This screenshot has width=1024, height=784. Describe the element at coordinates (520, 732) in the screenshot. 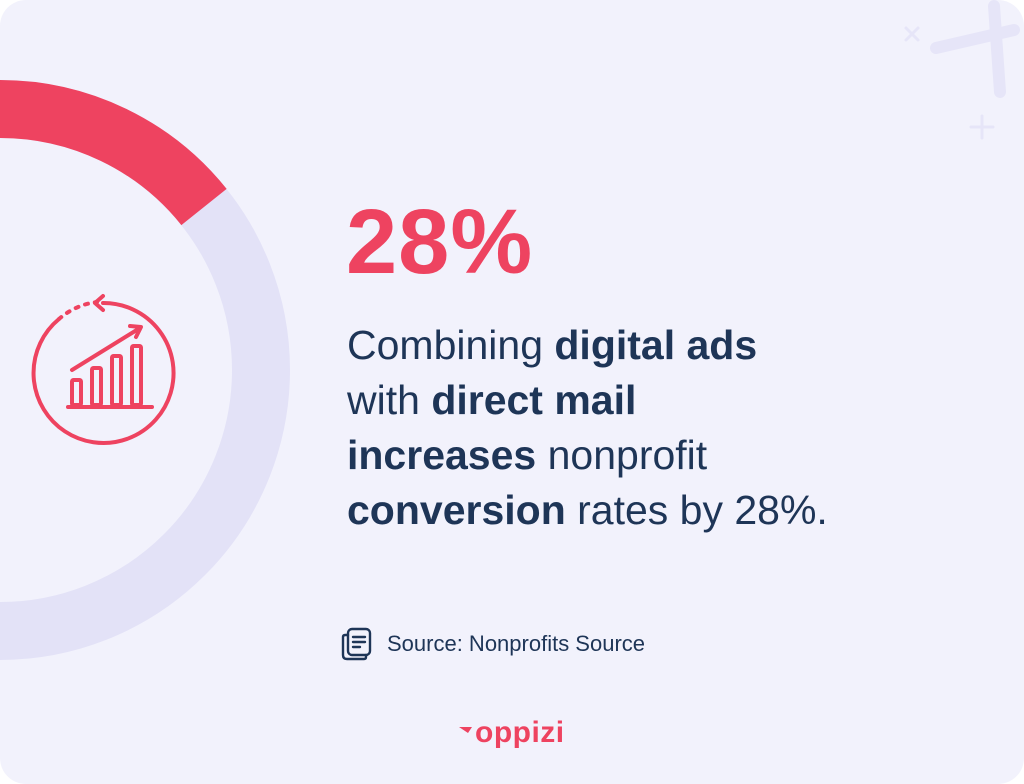

I see `logo-text: oppizi` at that location.